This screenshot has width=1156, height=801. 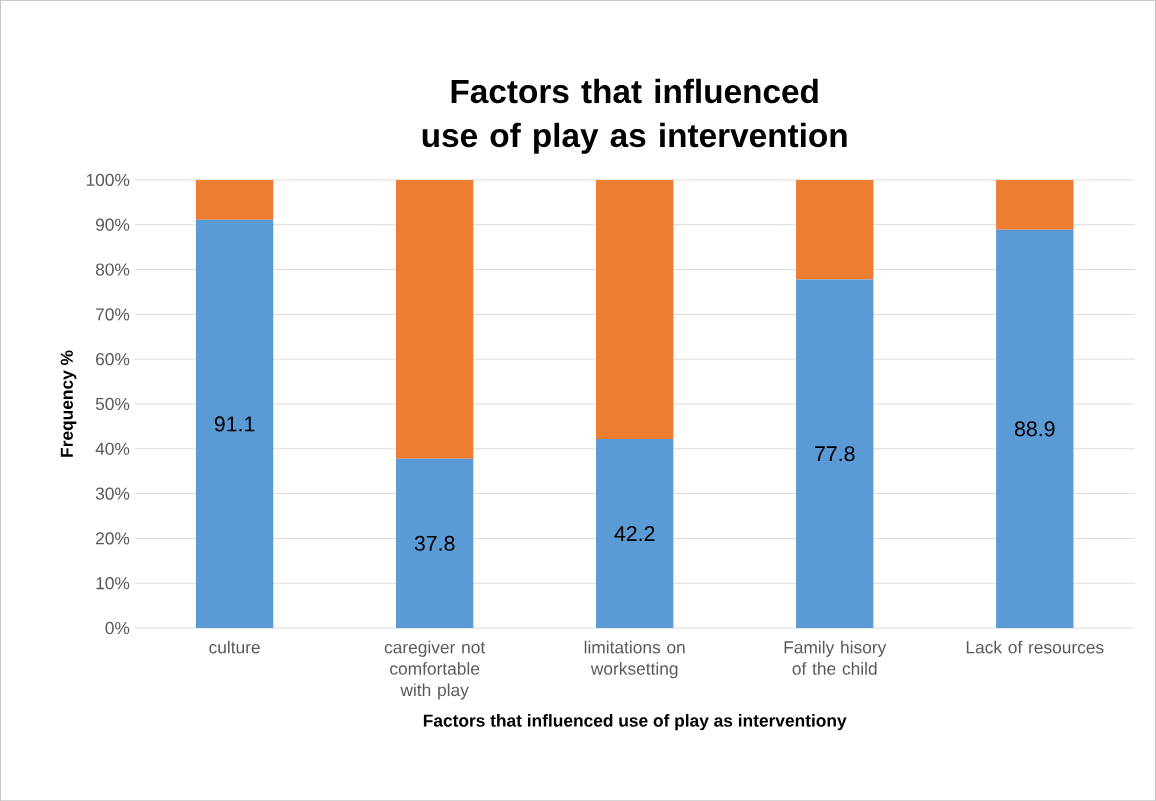 What do you see at coordinates (234, 647) in the screenshot?
I see `x-tick-label: culture` at bounding box center [234, 647].